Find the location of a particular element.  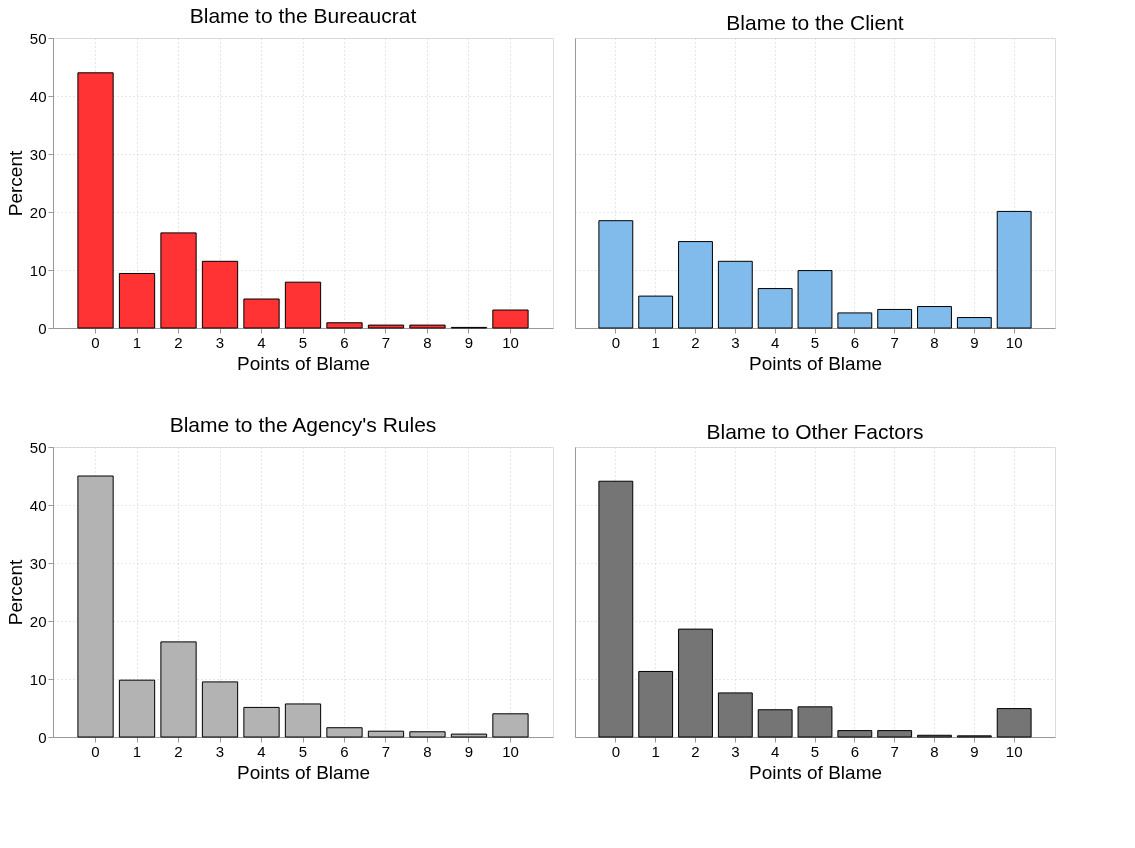

chart-title: Blame to the Agency's Rules is located at coordinates (303, 424).